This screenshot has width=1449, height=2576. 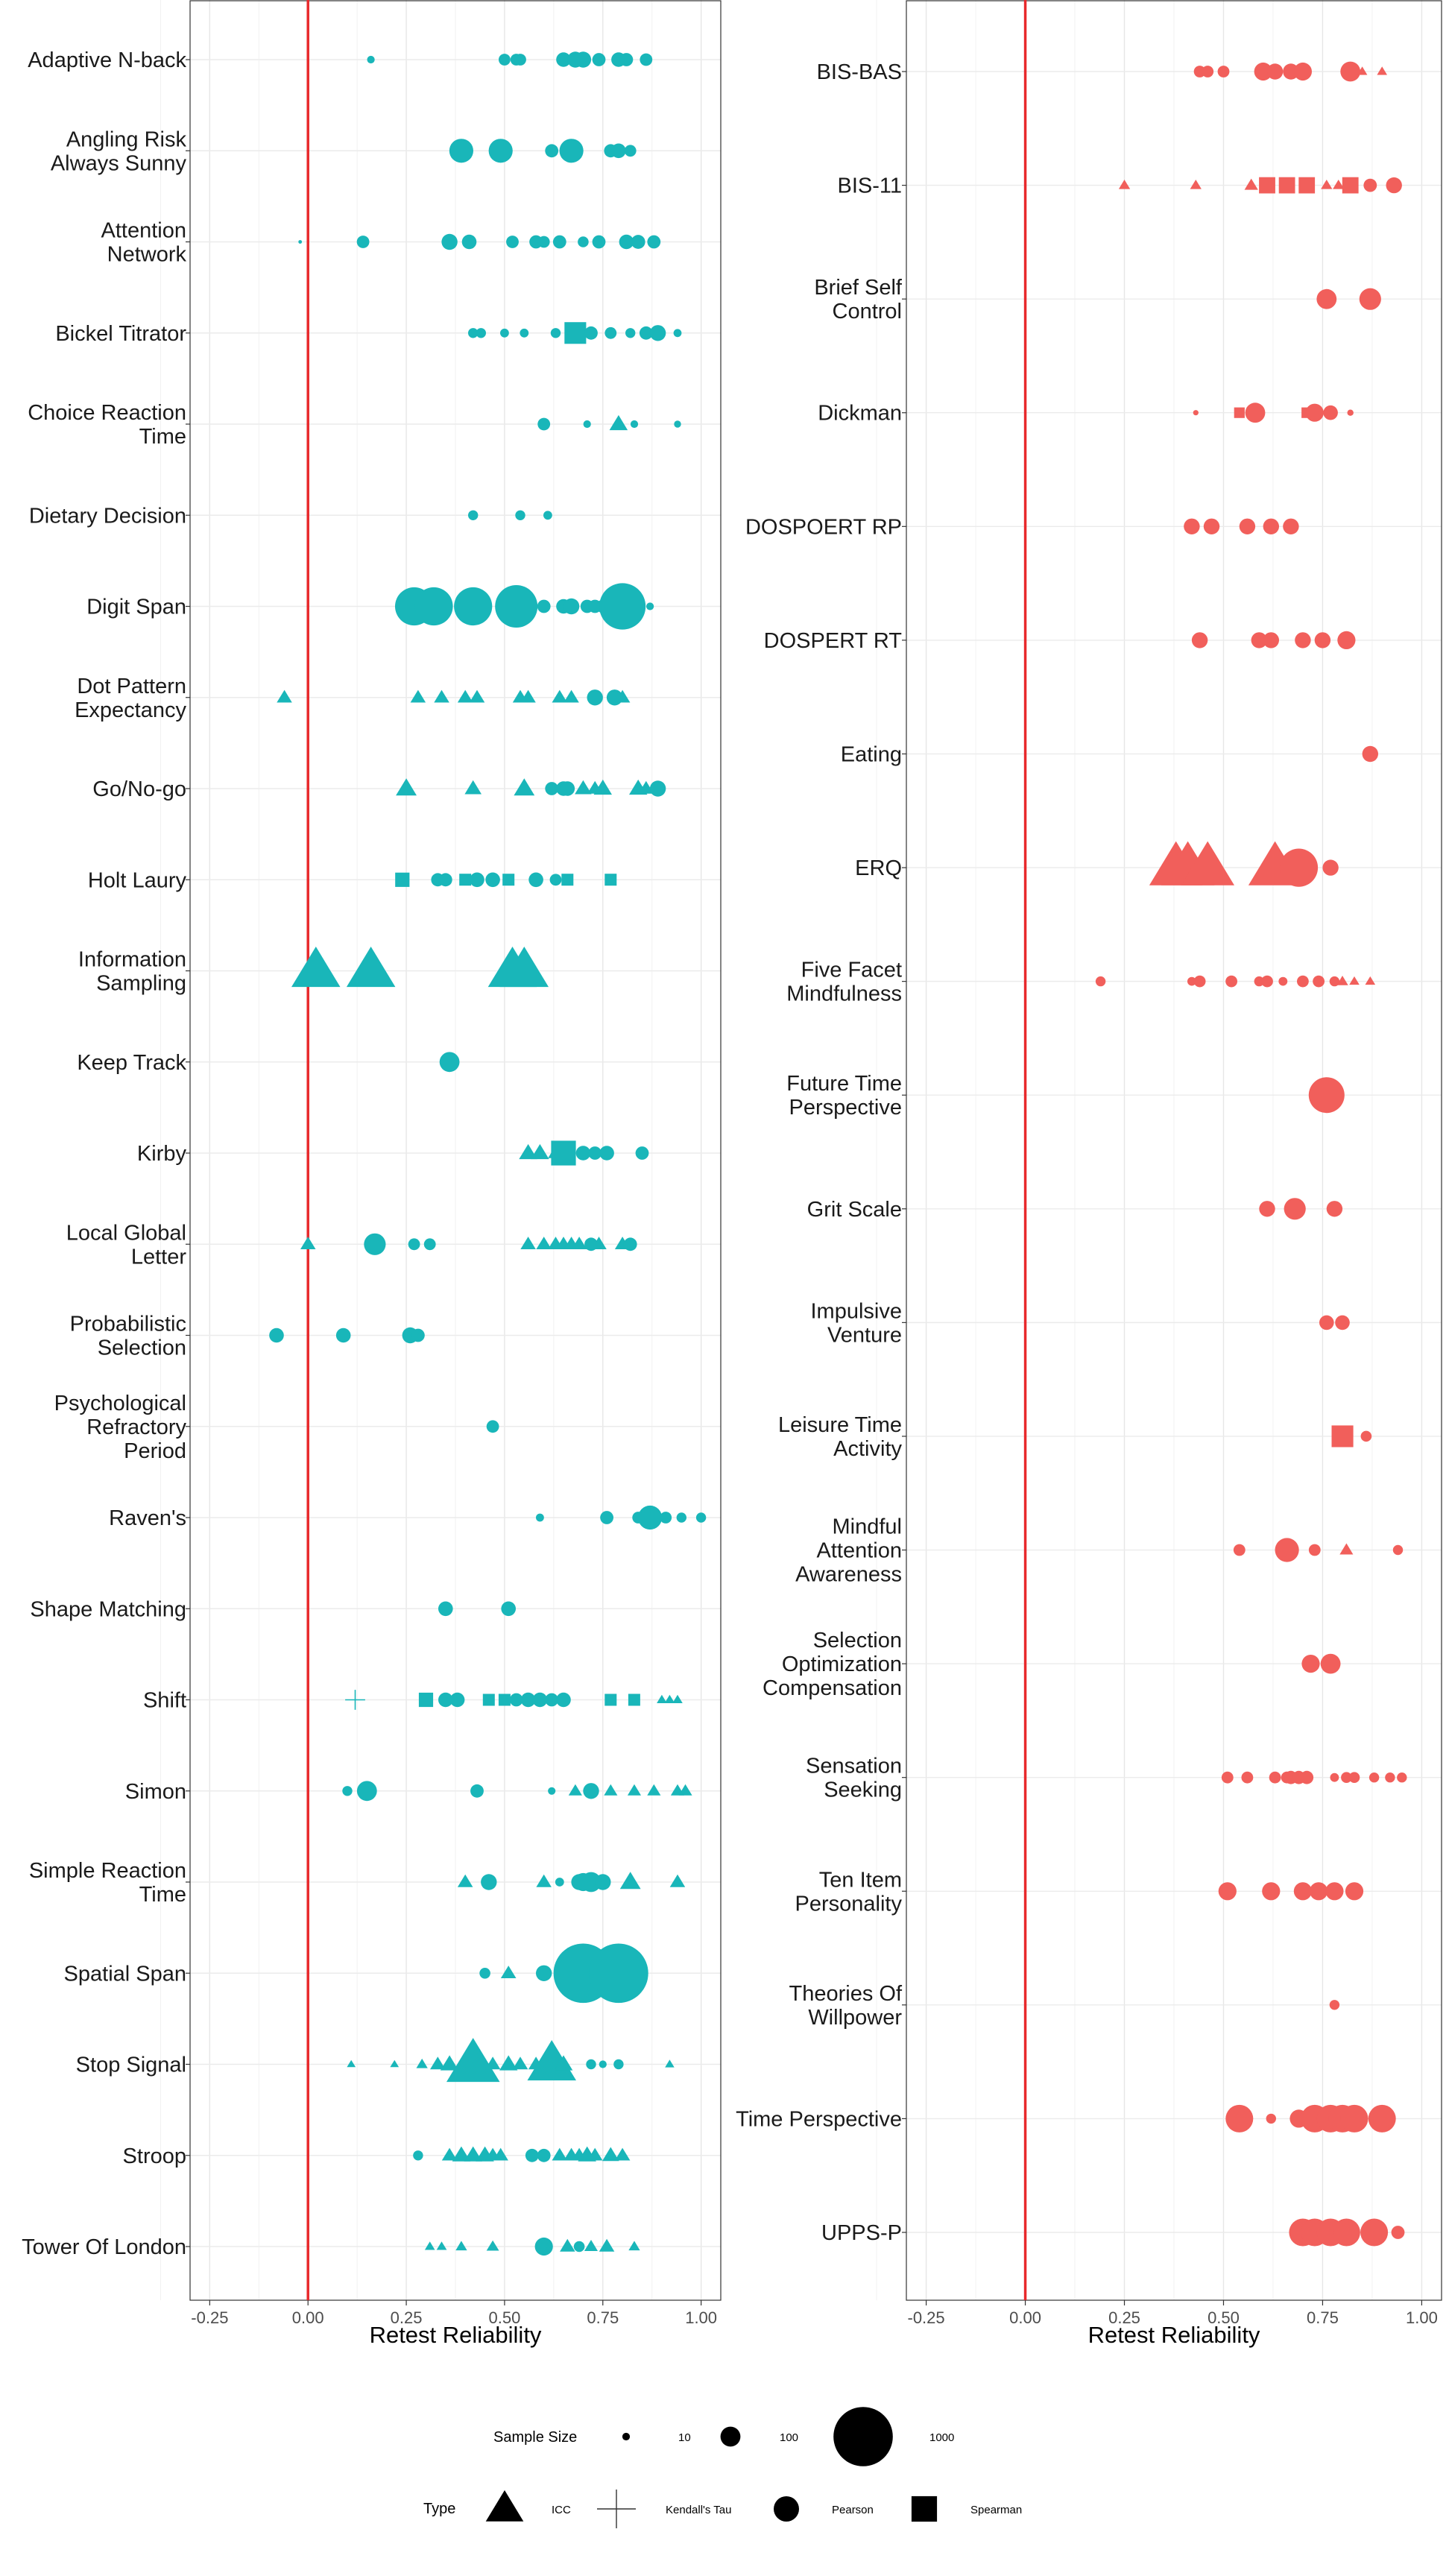 I want to click on category-label: DOSPOERT RP, so click(x=823, y=527).